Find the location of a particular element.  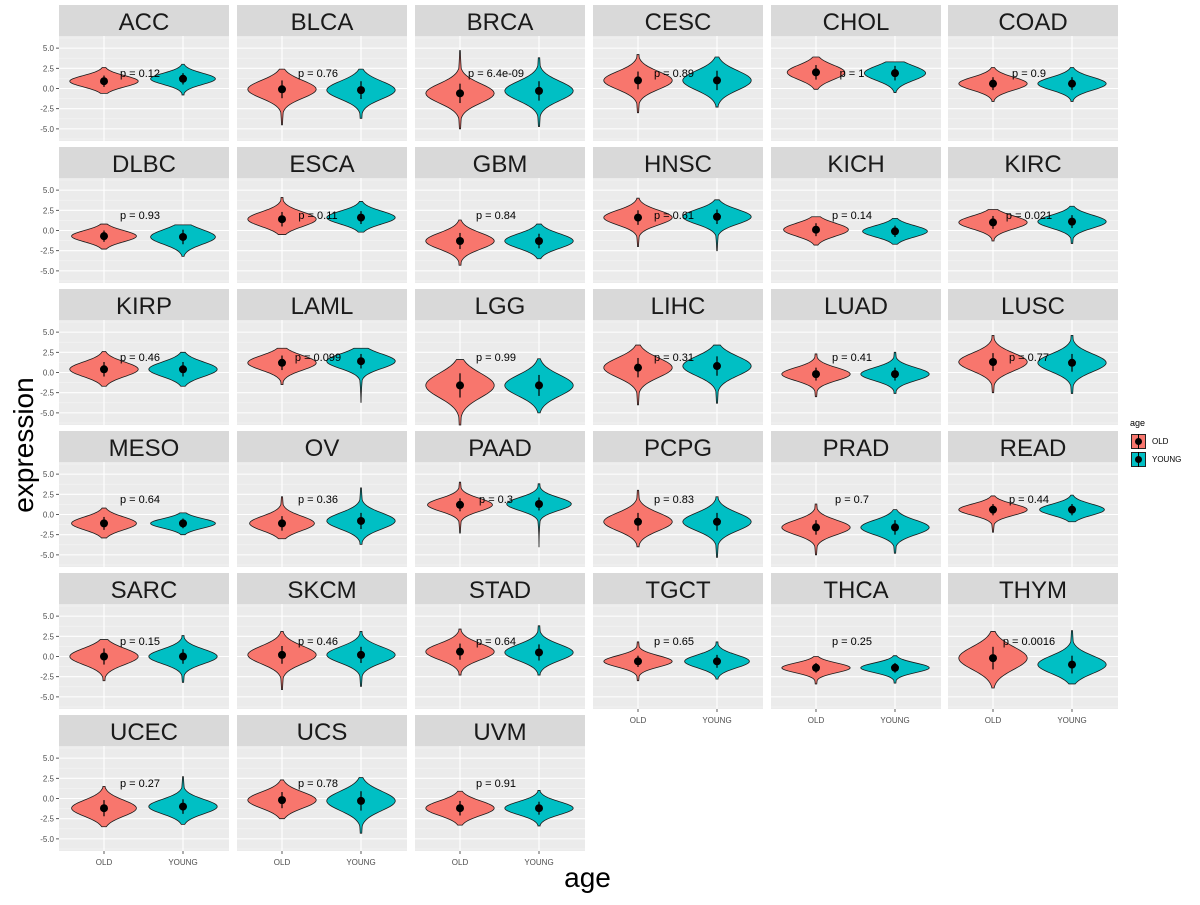

panel-ov: OV p = 0.36 is located at coordinates (322, 499).